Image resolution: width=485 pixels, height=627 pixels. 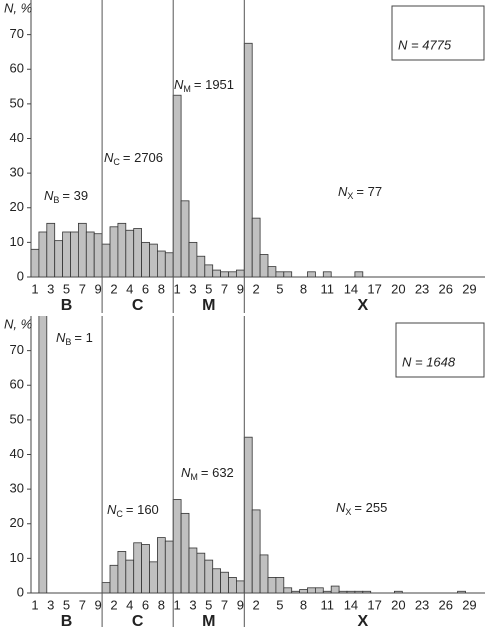 I want to click on annotation-text: = 255, so click(x=370, y=507).